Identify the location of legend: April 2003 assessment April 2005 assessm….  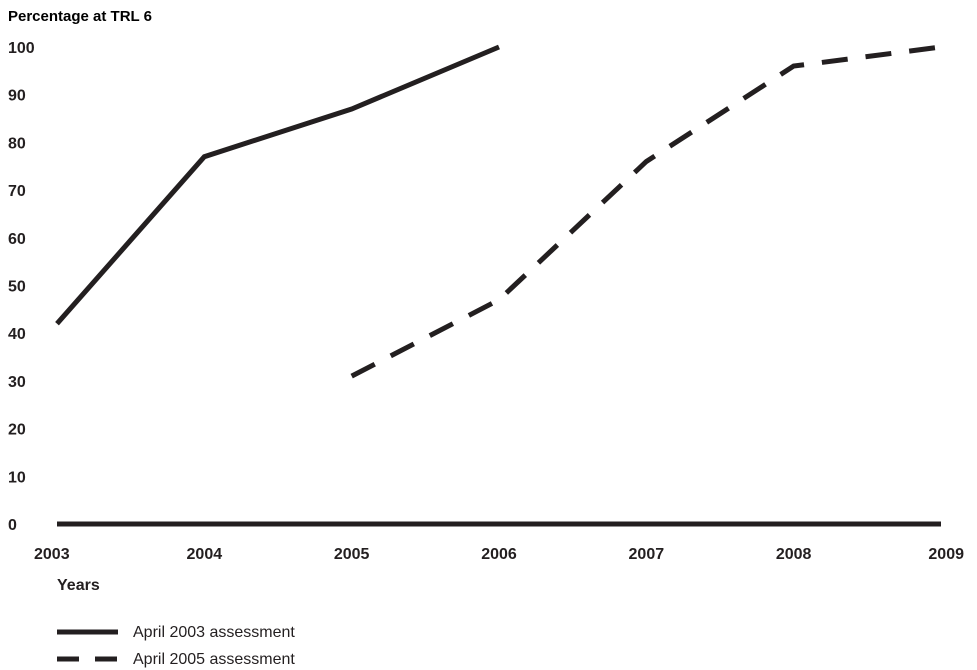
(176, 646).